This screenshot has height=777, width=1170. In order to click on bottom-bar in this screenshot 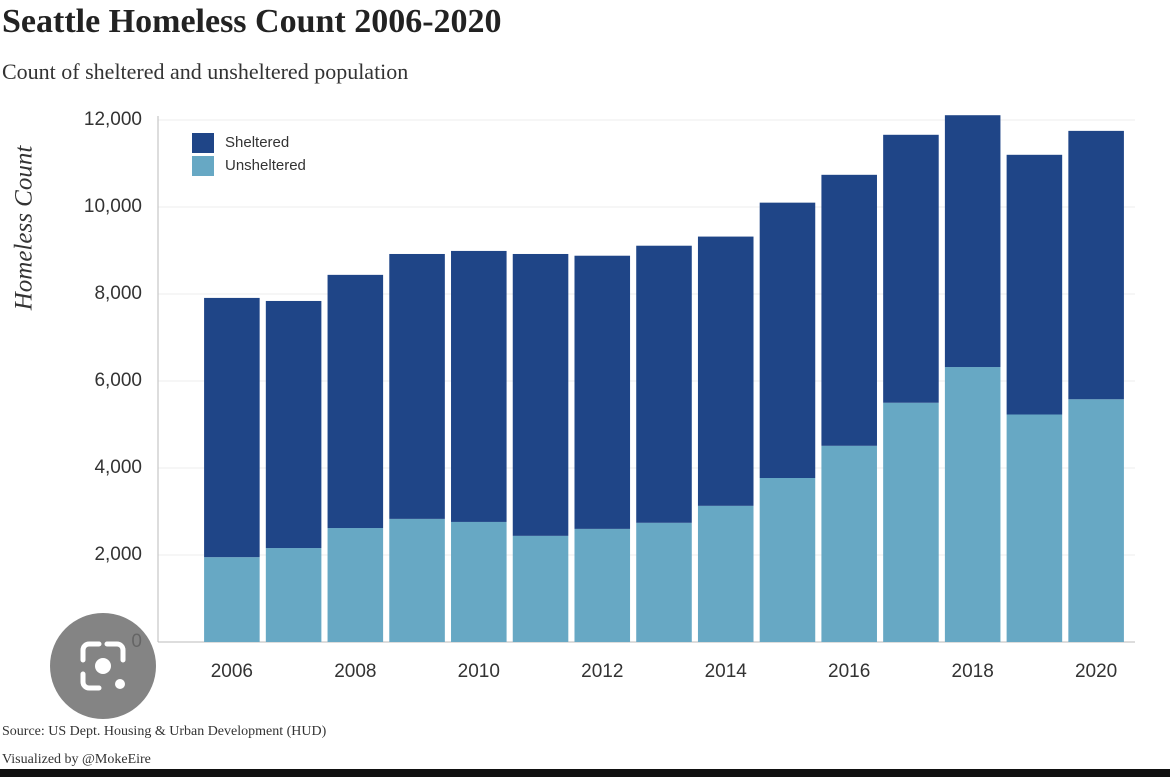, I will do `click(585, 773)`.